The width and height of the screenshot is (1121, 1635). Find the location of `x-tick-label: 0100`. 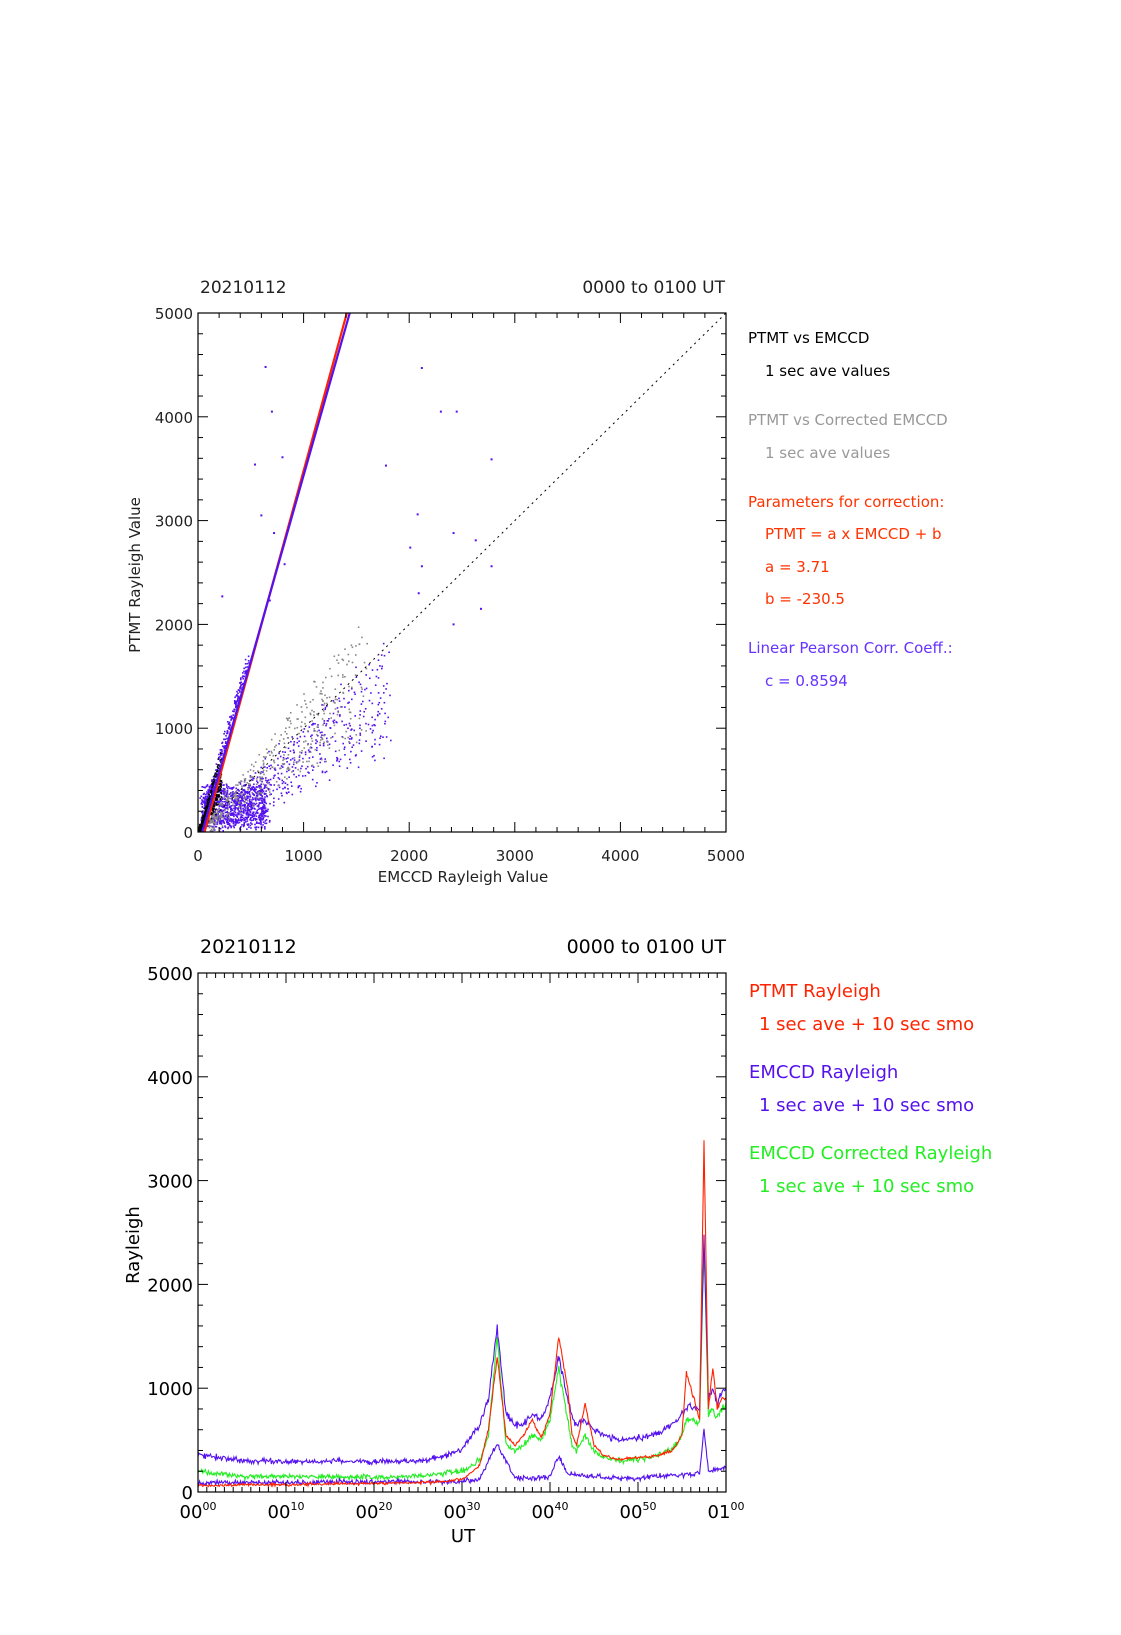

x-tick-label: 0100 is located at coordinates (726, 1511).